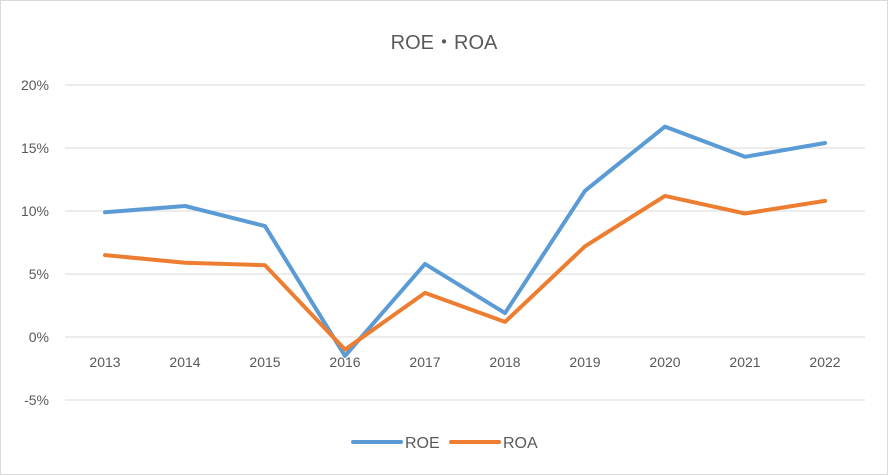  I want to click on legend-label-roe: ROE, so click(422, 443).